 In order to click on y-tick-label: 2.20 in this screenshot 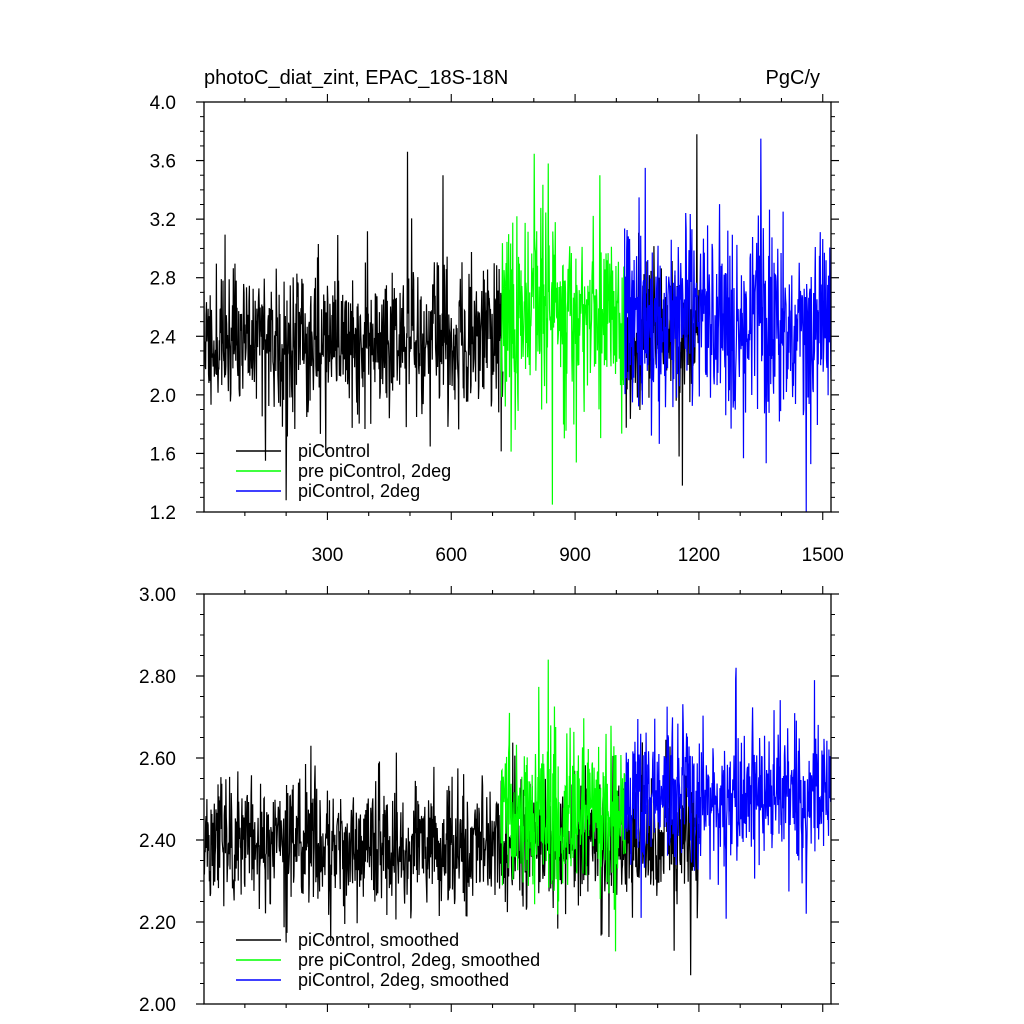, I will do `click(157, 923)`.